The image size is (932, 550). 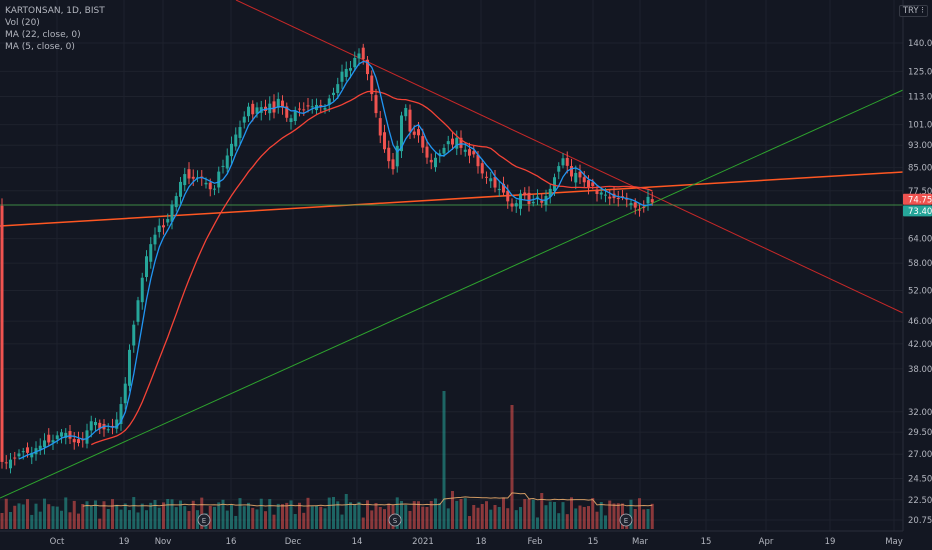 I want to click on symbol-title: KARTONSAN, 1D, BIST, so click(x=55, y=11).